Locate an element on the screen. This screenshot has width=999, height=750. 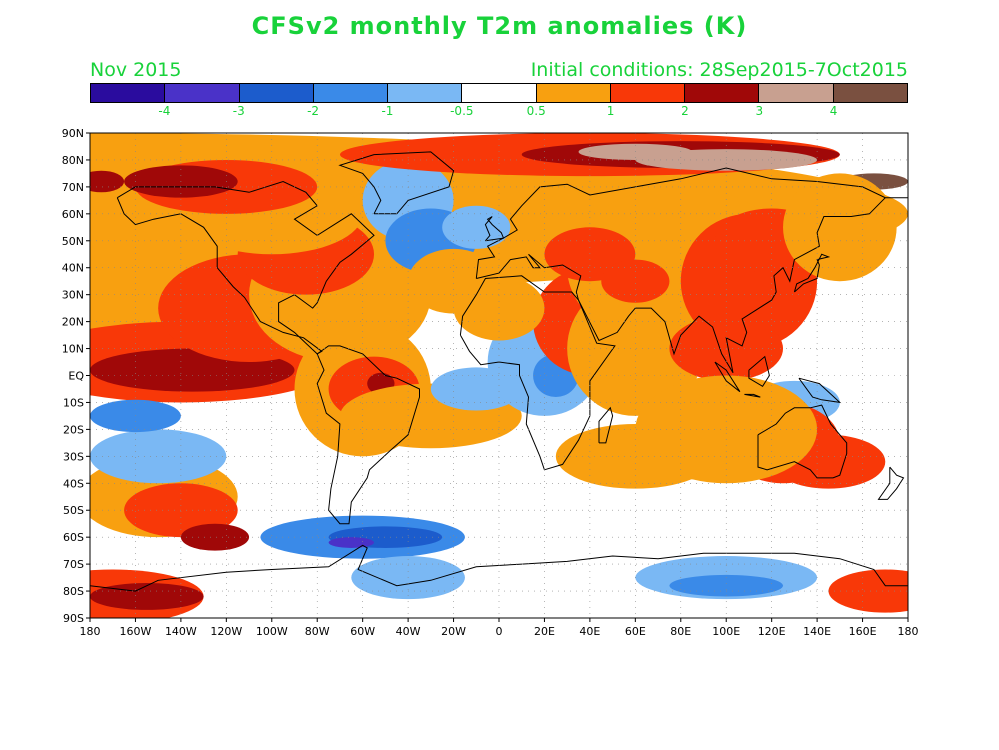
lon-label: 140E is located at coordinates (817, 631).